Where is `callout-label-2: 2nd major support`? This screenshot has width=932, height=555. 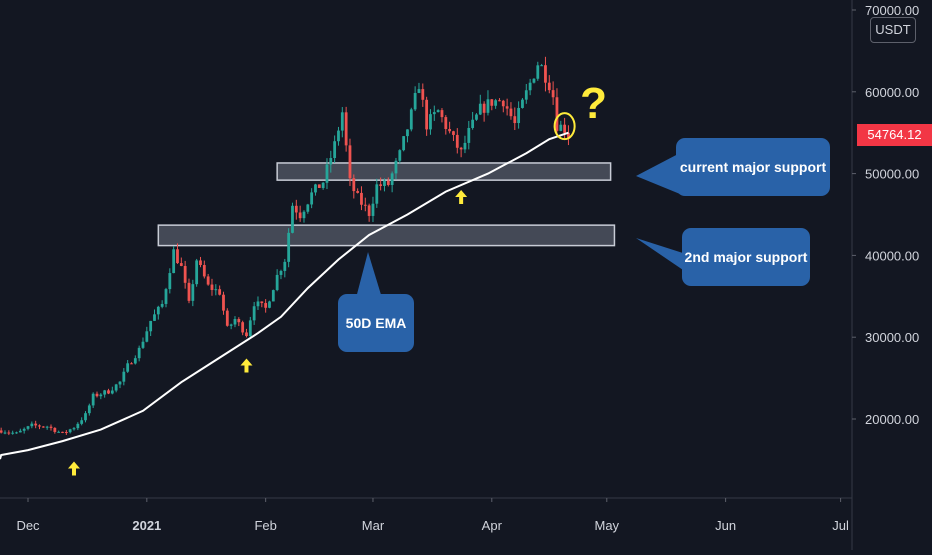 callout-label-2: 2nd major support is located at coordinates (746, 257).